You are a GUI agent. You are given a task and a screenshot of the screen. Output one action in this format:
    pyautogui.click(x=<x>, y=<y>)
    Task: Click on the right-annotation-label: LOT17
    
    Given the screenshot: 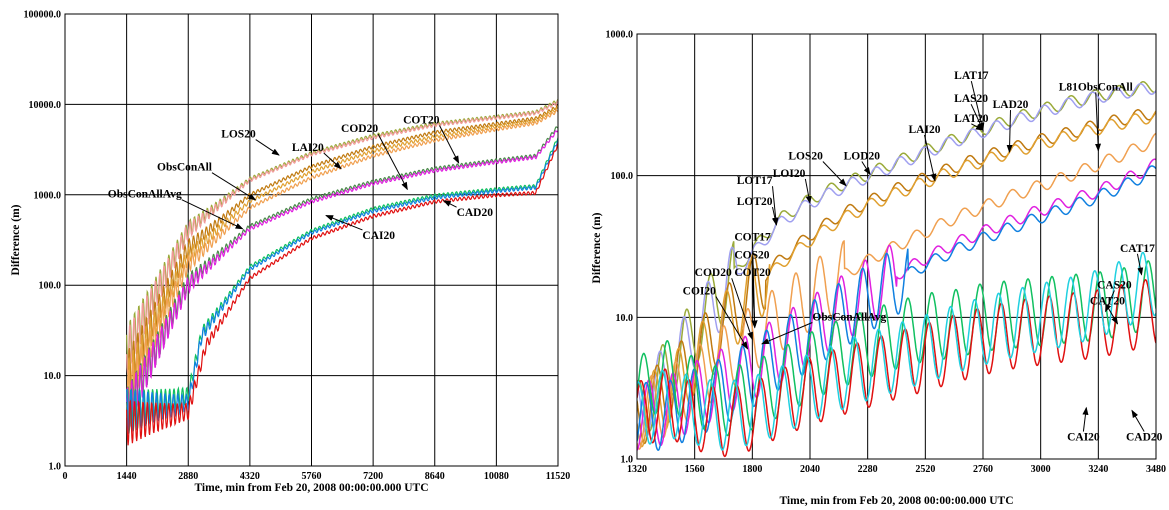 What is the action you would take?
    pyautogui.click(x=755, y=181)
    